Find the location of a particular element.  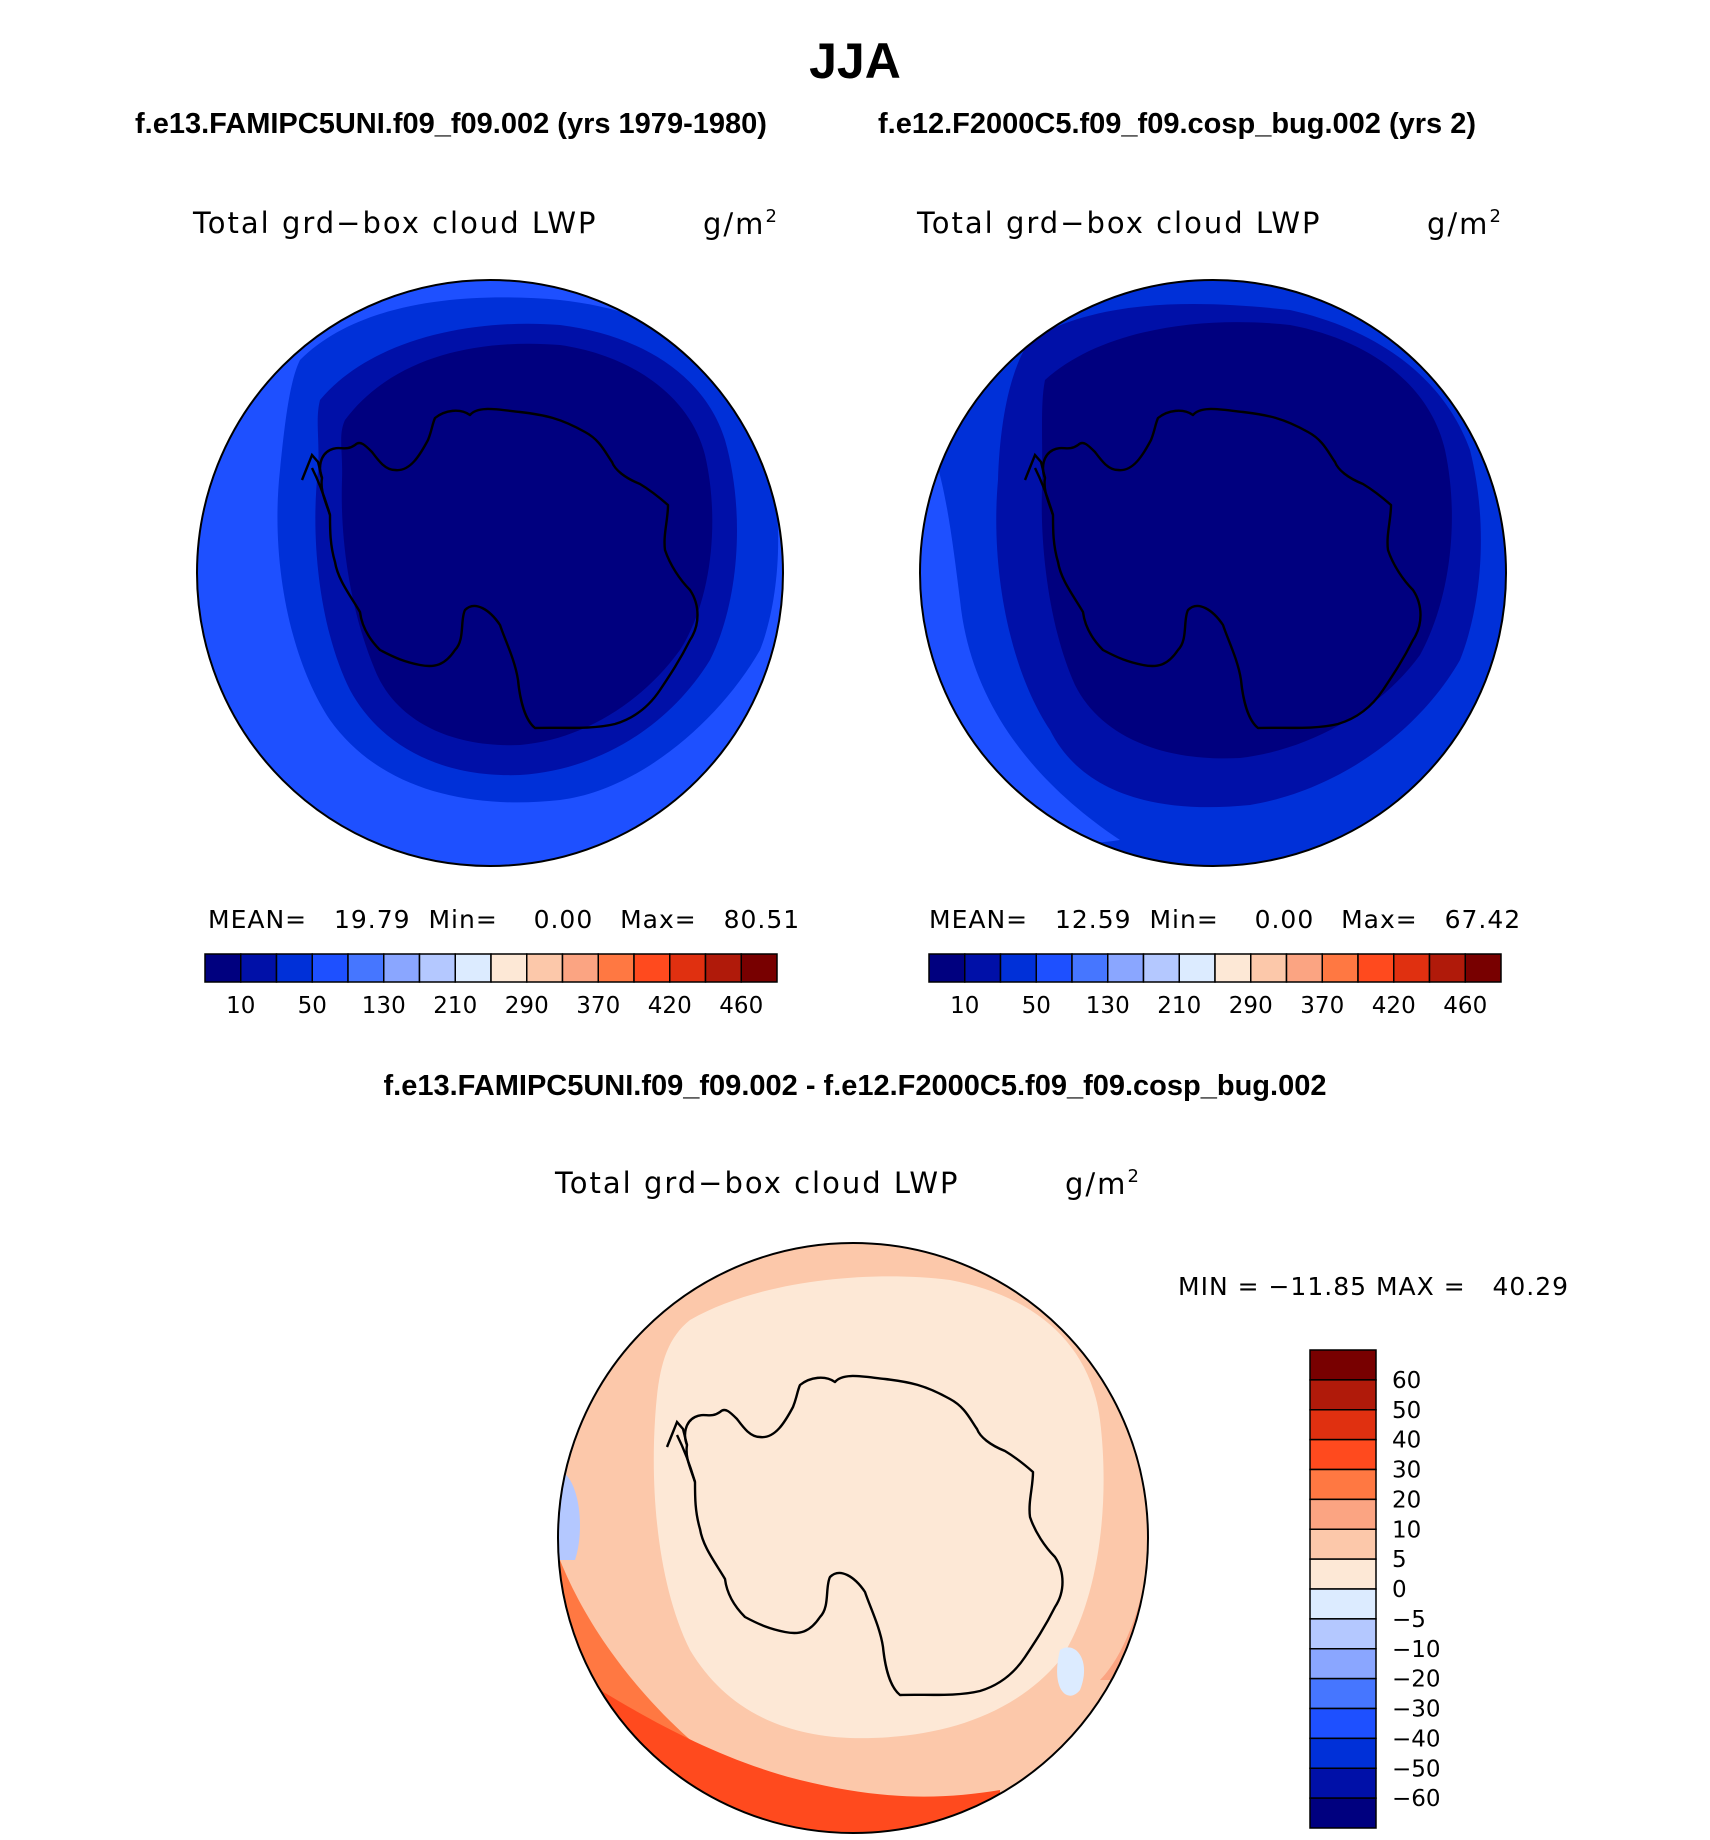

panel3-colorbar-tick-label: 10 is located at coordinates (1406, 1530).